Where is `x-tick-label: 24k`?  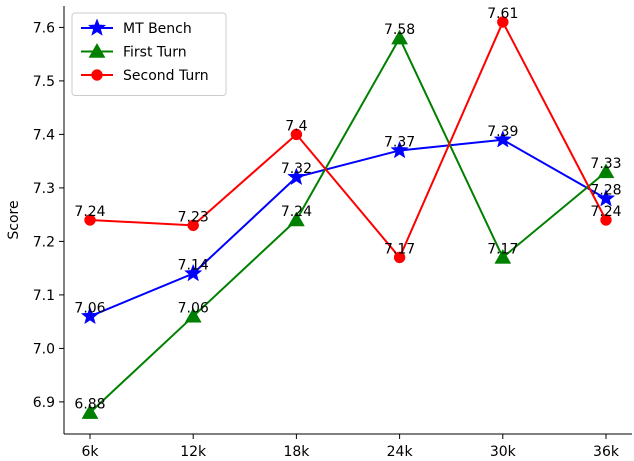
x-tick-label: 24k is located at coordinates (400, 452).